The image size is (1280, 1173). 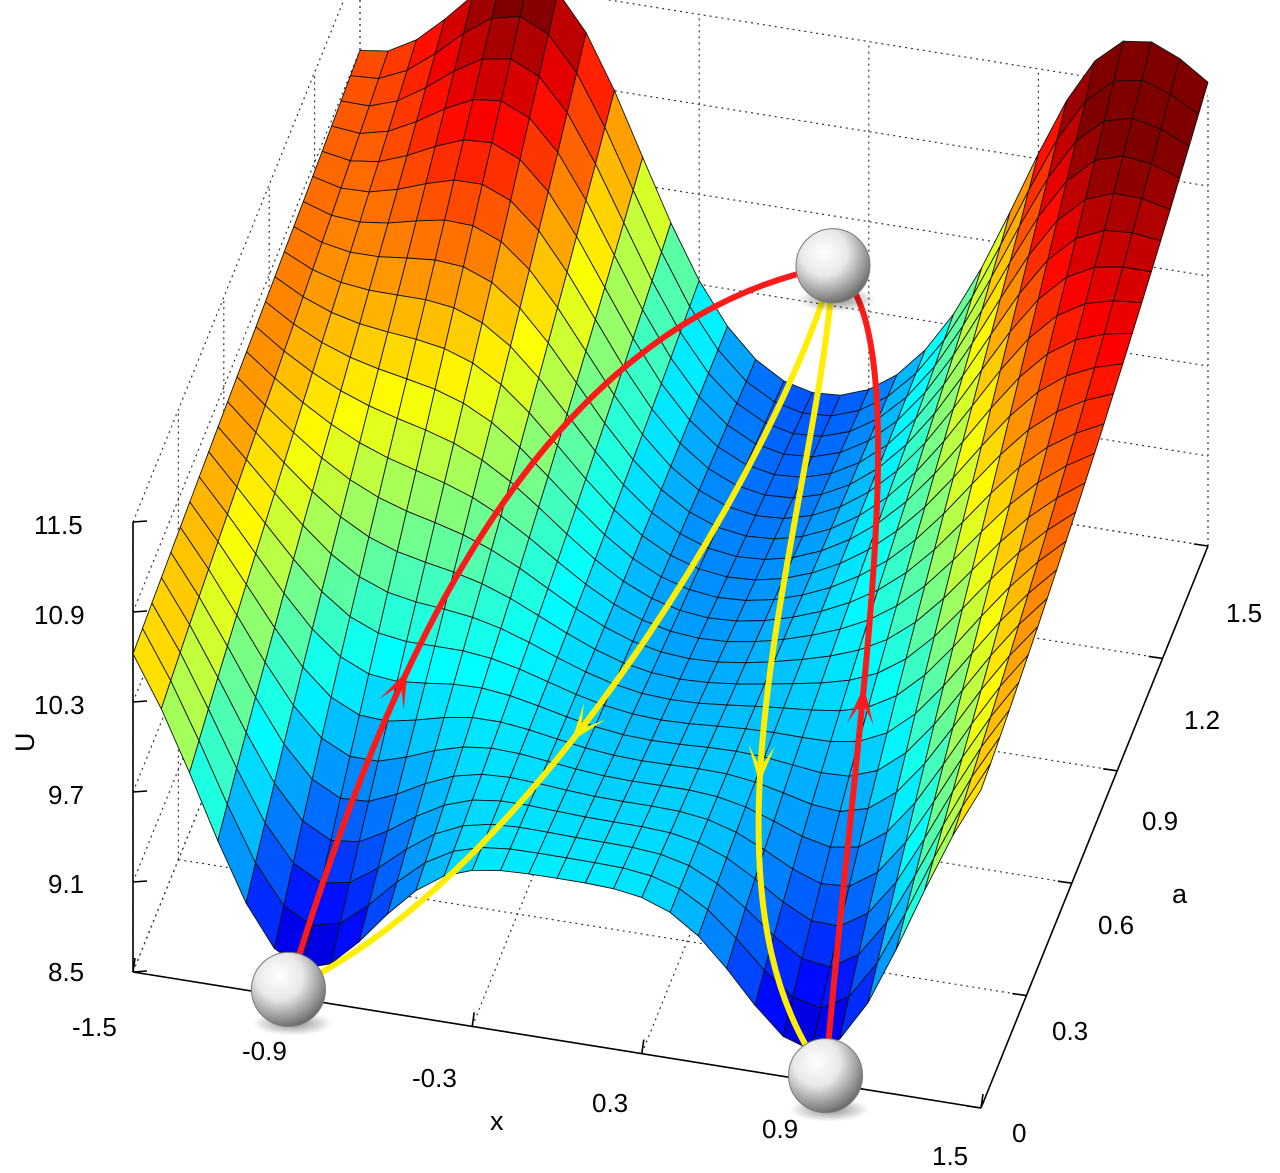 What do you see at coordinates (497, 1121) in the screenshot?
I see `x-axis-label: x` at bounding box center [497, 1121].